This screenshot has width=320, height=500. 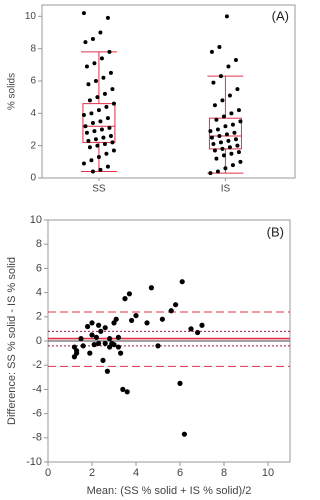 What do you see at coordinates (169, 491) in the screenshot?
I see `x-axis-label: Mean: (SS % solid + IS % solid)/2` at bounding box center [169, 491].